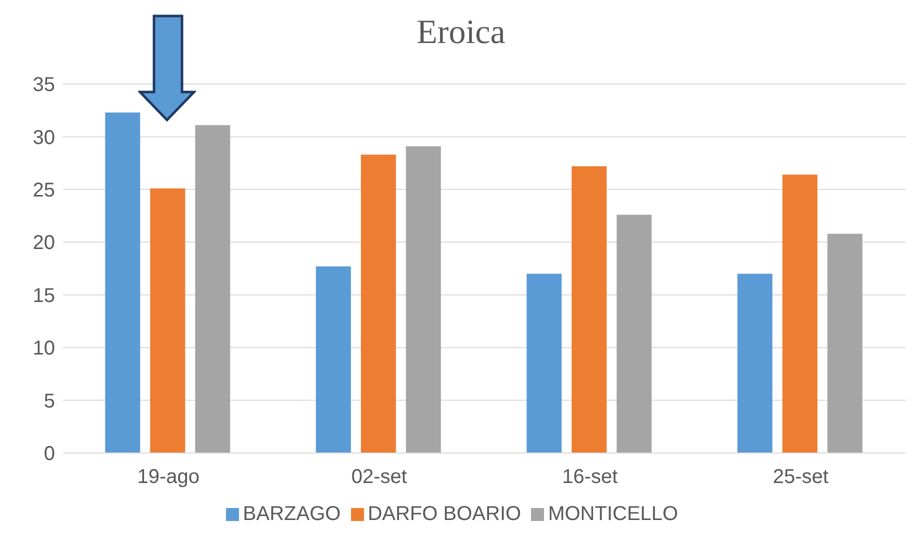 The width and height of the screenshot is (914, 534). Describe the element at coordinates (379, 477) in the screenshot. I see `x-tick-label: 02-set` at that location.